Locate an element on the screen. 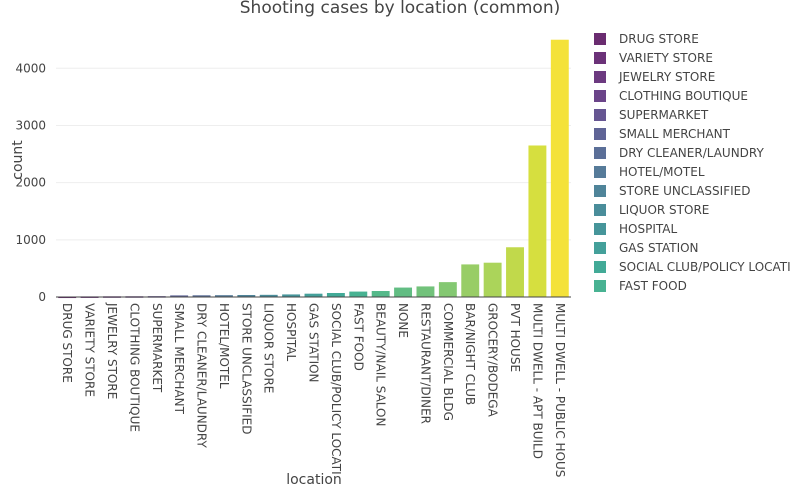 Image resolution: width=800 pixels, height=494 pixels. legend-item: VARIETY STORE is located at coordinates (653, 58).